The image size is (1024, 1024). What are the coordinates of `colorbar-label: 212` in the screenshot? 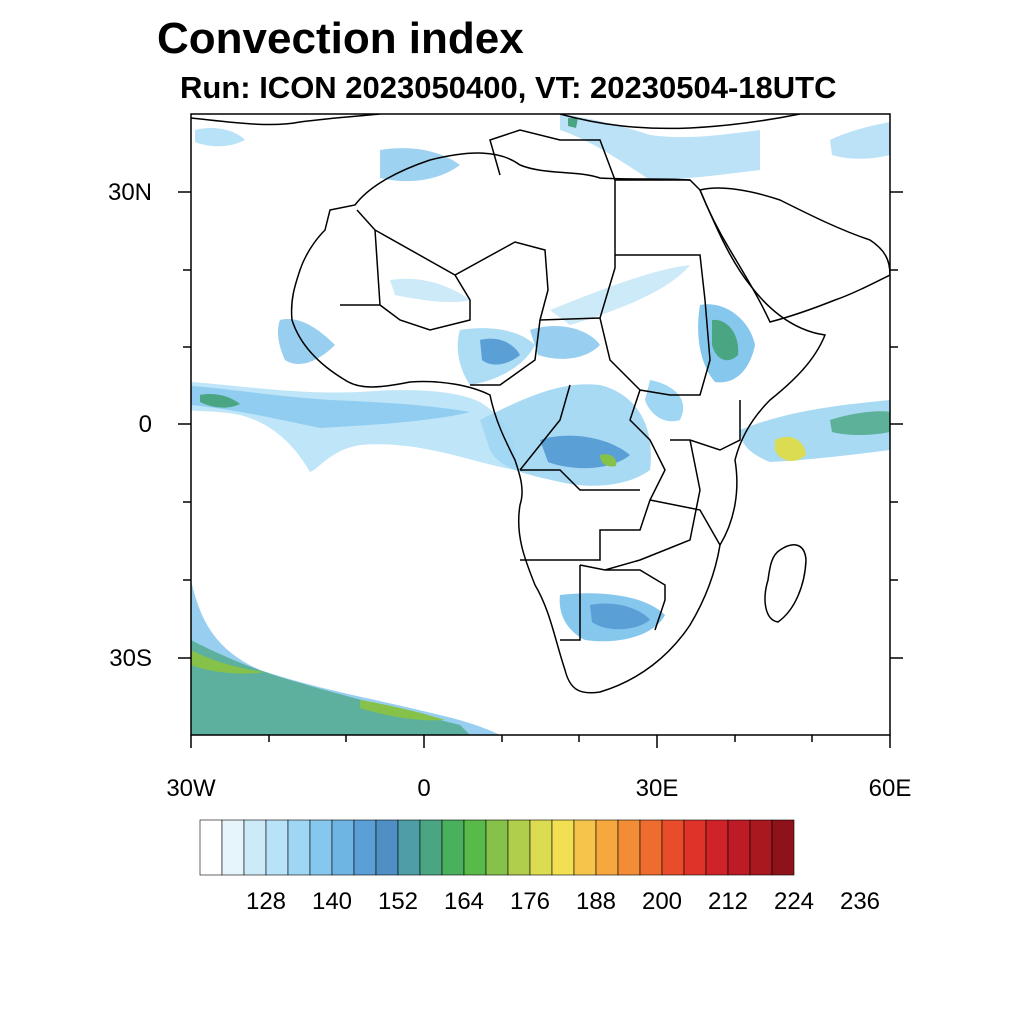 It's located at (728, 901).